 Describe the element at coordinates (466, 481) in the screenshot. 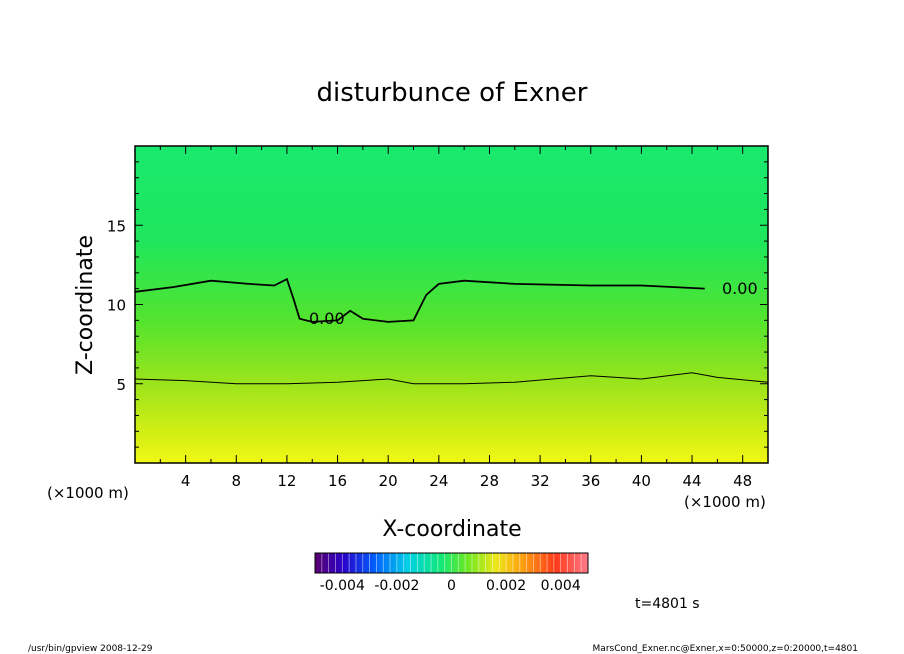

I see `x-tick-labels: 4 8 12 16 20 24 28 32 36 40 44 48` at that location.